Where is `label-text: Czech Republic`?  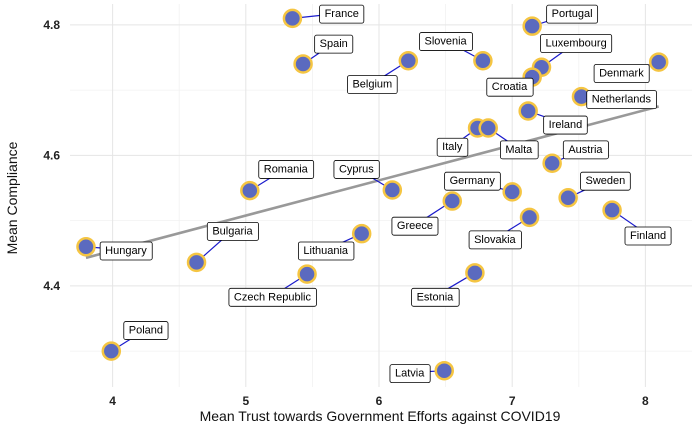 label-text: Czech Republic is located at coordinates (273, 297).